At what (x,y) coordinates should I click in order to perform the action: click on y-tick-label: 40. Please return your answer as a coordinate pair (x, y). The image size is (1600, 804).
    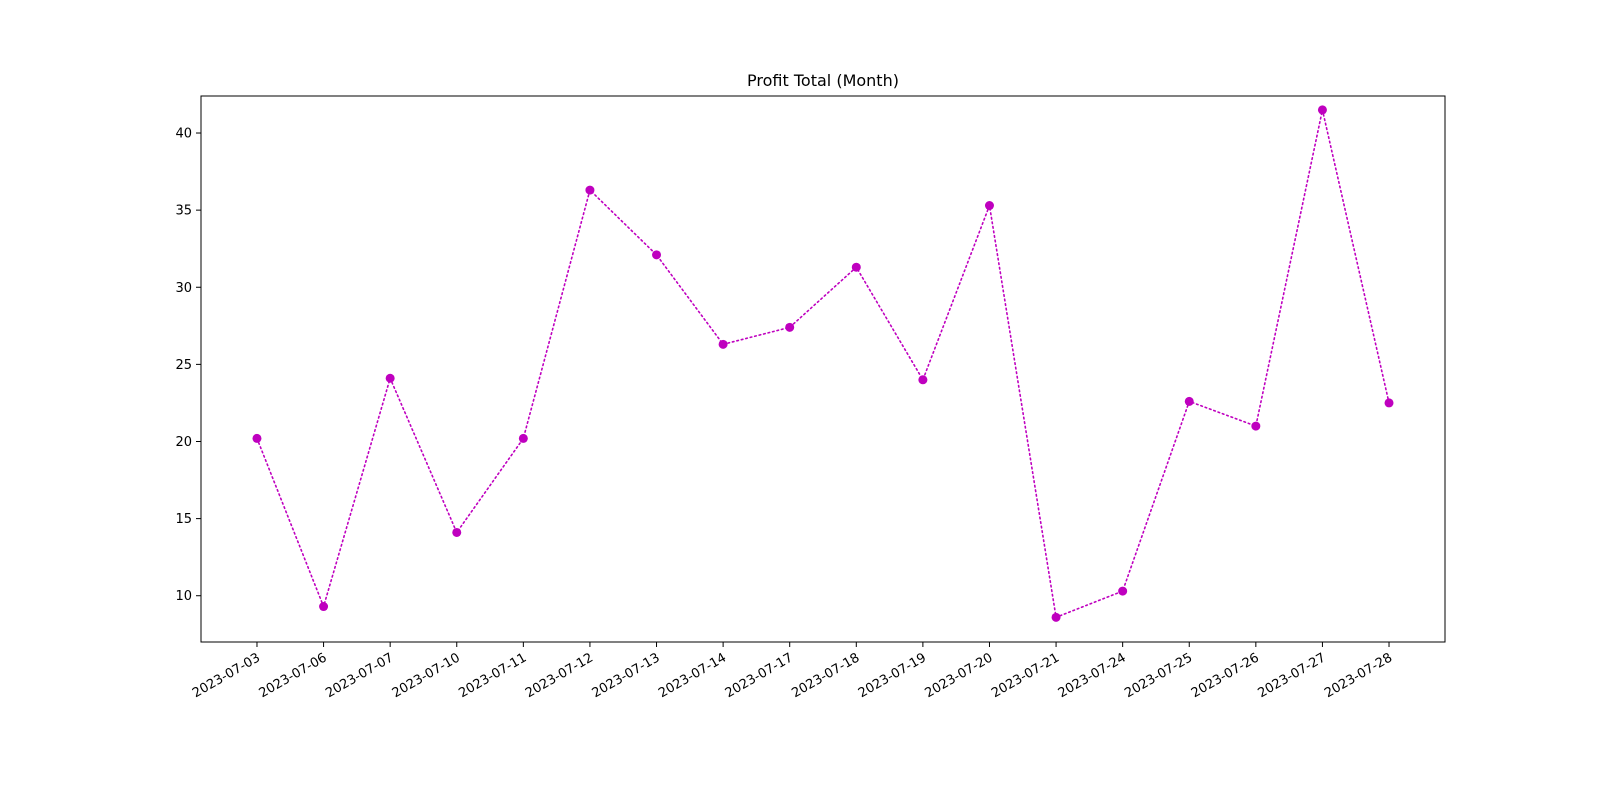
    Looking at the image, I should click on (183, 134).